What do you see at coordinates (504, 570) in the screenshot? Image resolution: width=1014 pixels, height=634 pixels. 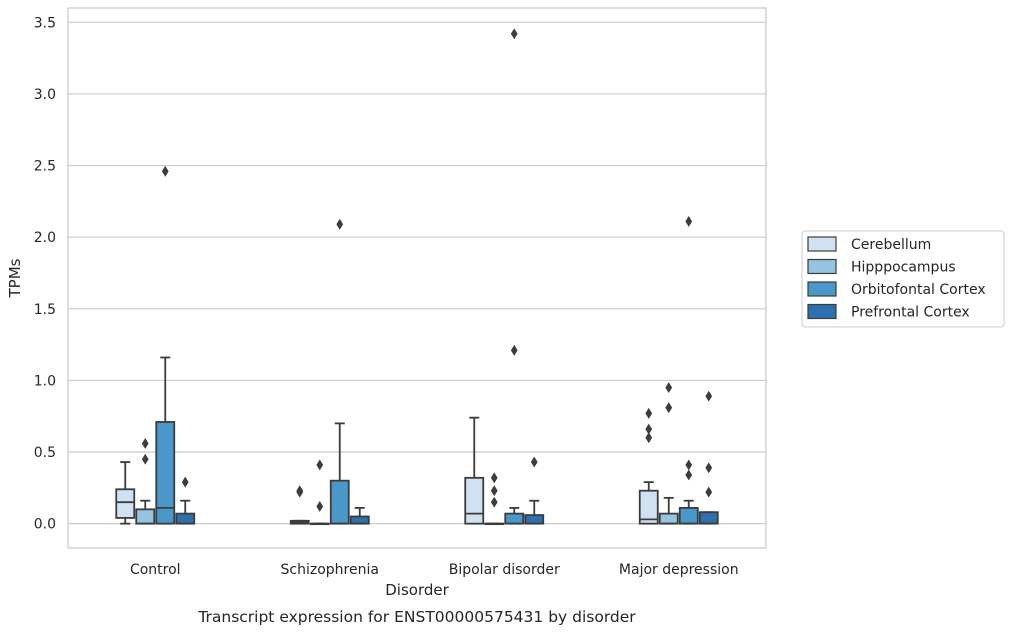 I see `x-tick-label: Bipolar disorder` at bounding box center [504, 570].